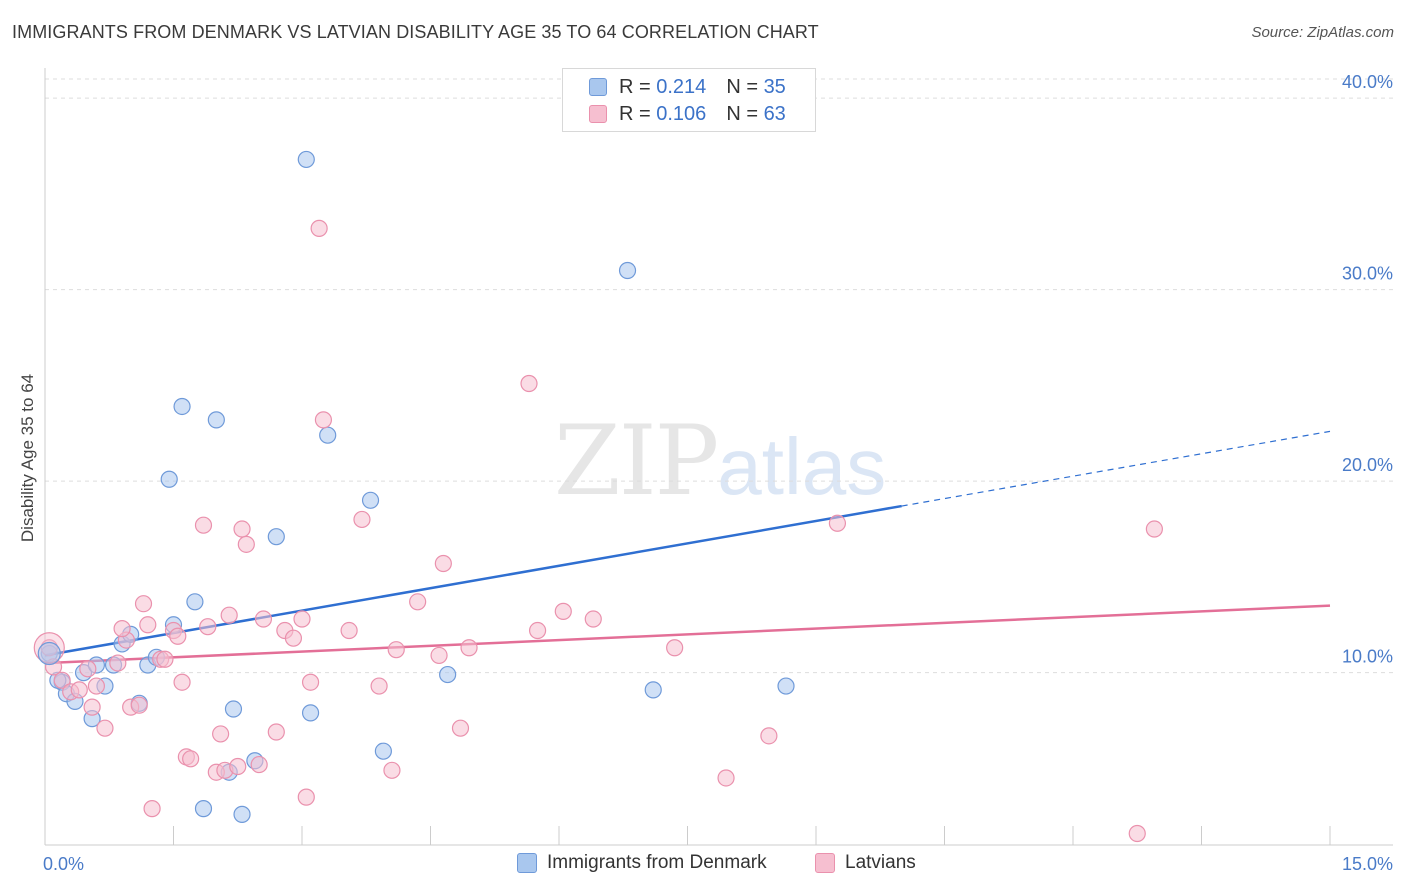 Image resolution: width=1406 pixels, height=892 pixels. Describe the element at coordinates (681, 86) in the screenshot. I see `legend-r-value: 0.214` at that location.